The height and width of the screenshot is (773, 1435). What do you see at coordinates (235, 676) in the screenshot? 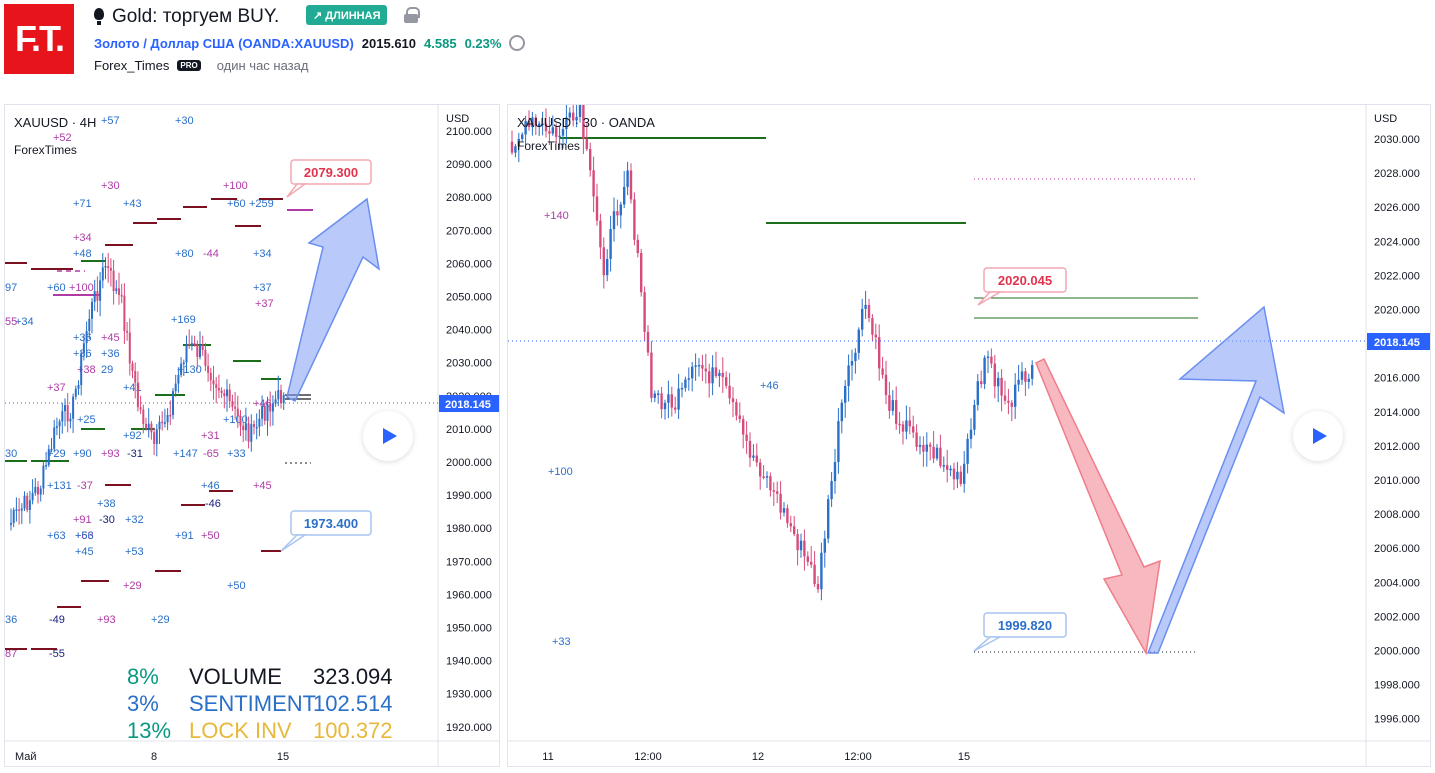
I see `stat-label: VOLUME` at bounding box center [235, 676].